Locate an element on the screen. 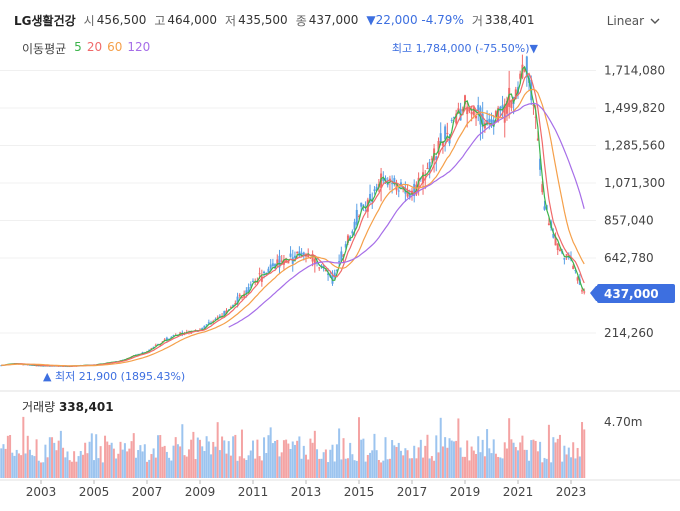 The width and height of the screenshot is (680, 511). ma-60-label: 60 is located at coordinates (115, 47).